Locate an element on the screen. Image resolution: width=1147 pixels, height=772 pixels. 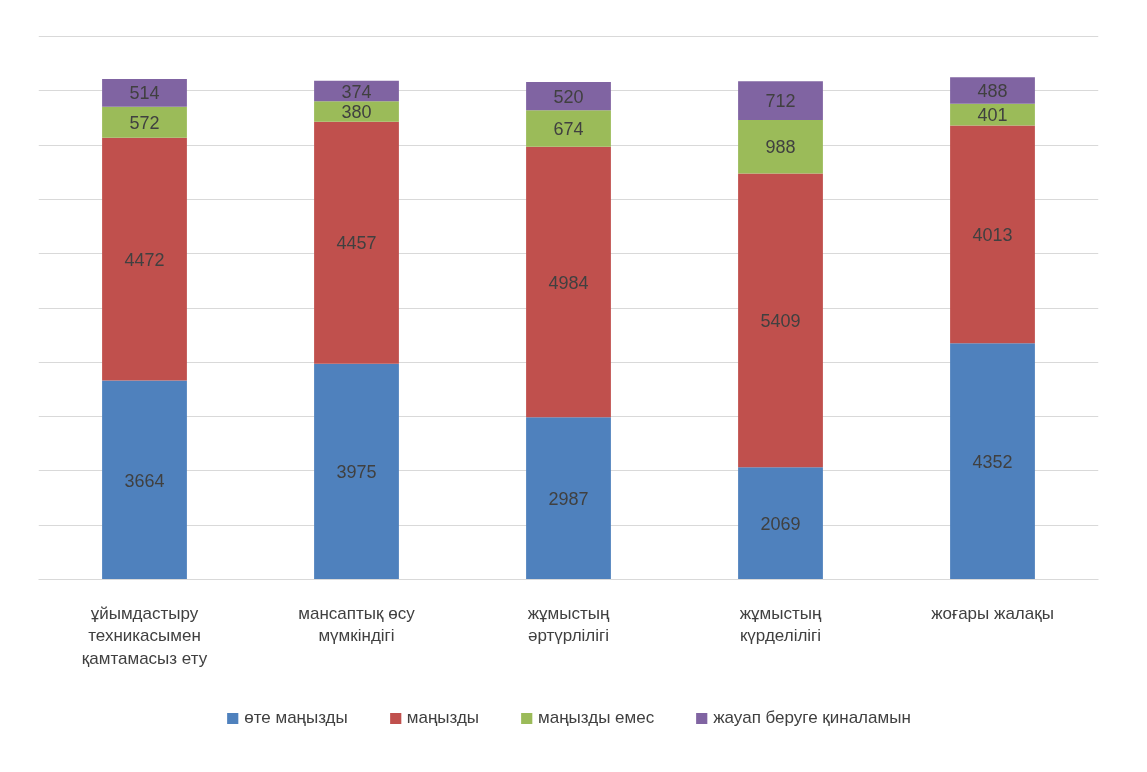
x-tick-label: жұмыстың әртүрлілігі is located at coordinates (568, 624).